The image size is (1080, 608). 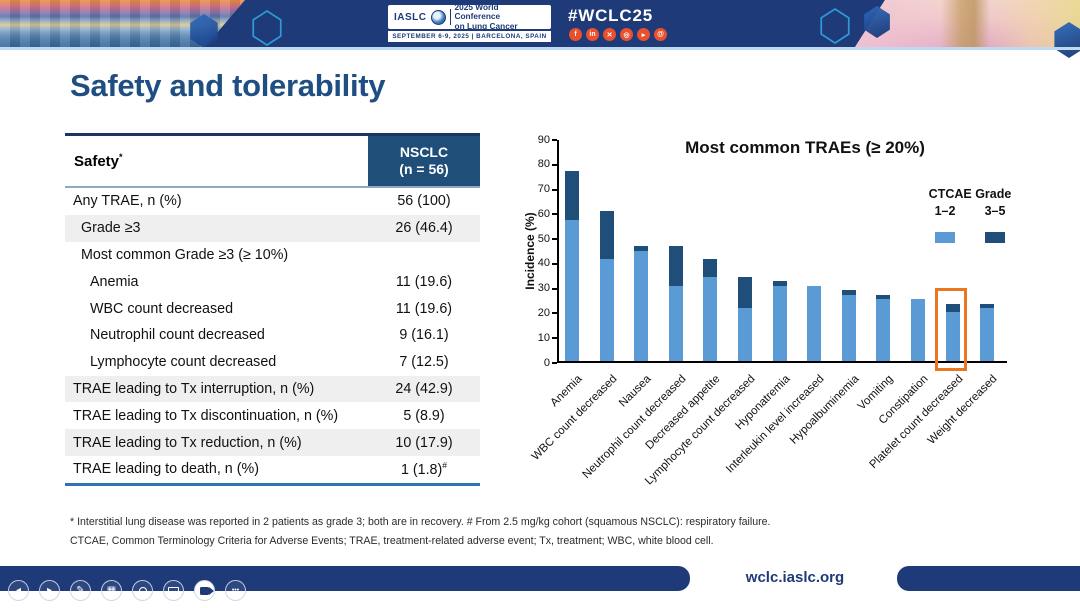 I want to click on table-row-value: 26 (46.4), so click(x=424, y=228).